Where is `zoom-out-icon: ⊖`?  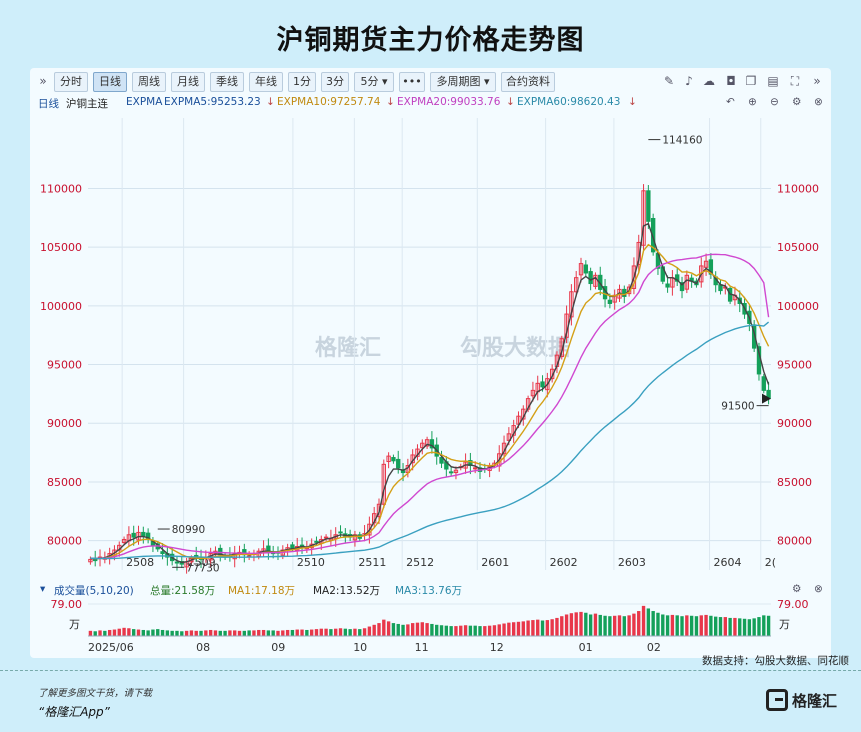 zoom-out-icon: ⊖ is located at coordinates (774, 102).